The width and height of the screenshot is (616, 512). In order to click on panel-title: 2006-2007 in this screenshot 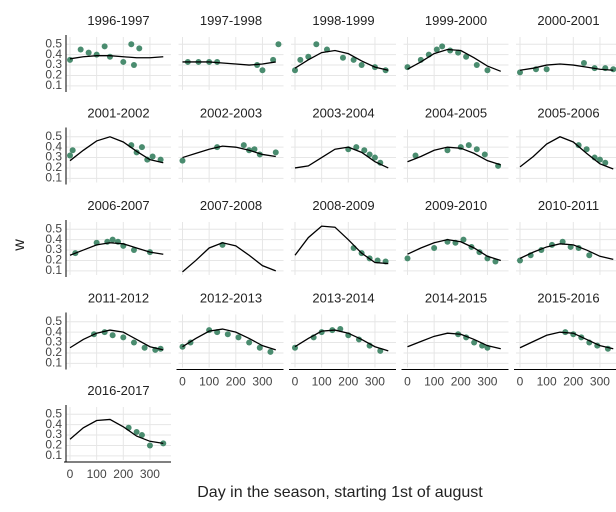, I will do `click(118, 205)`.